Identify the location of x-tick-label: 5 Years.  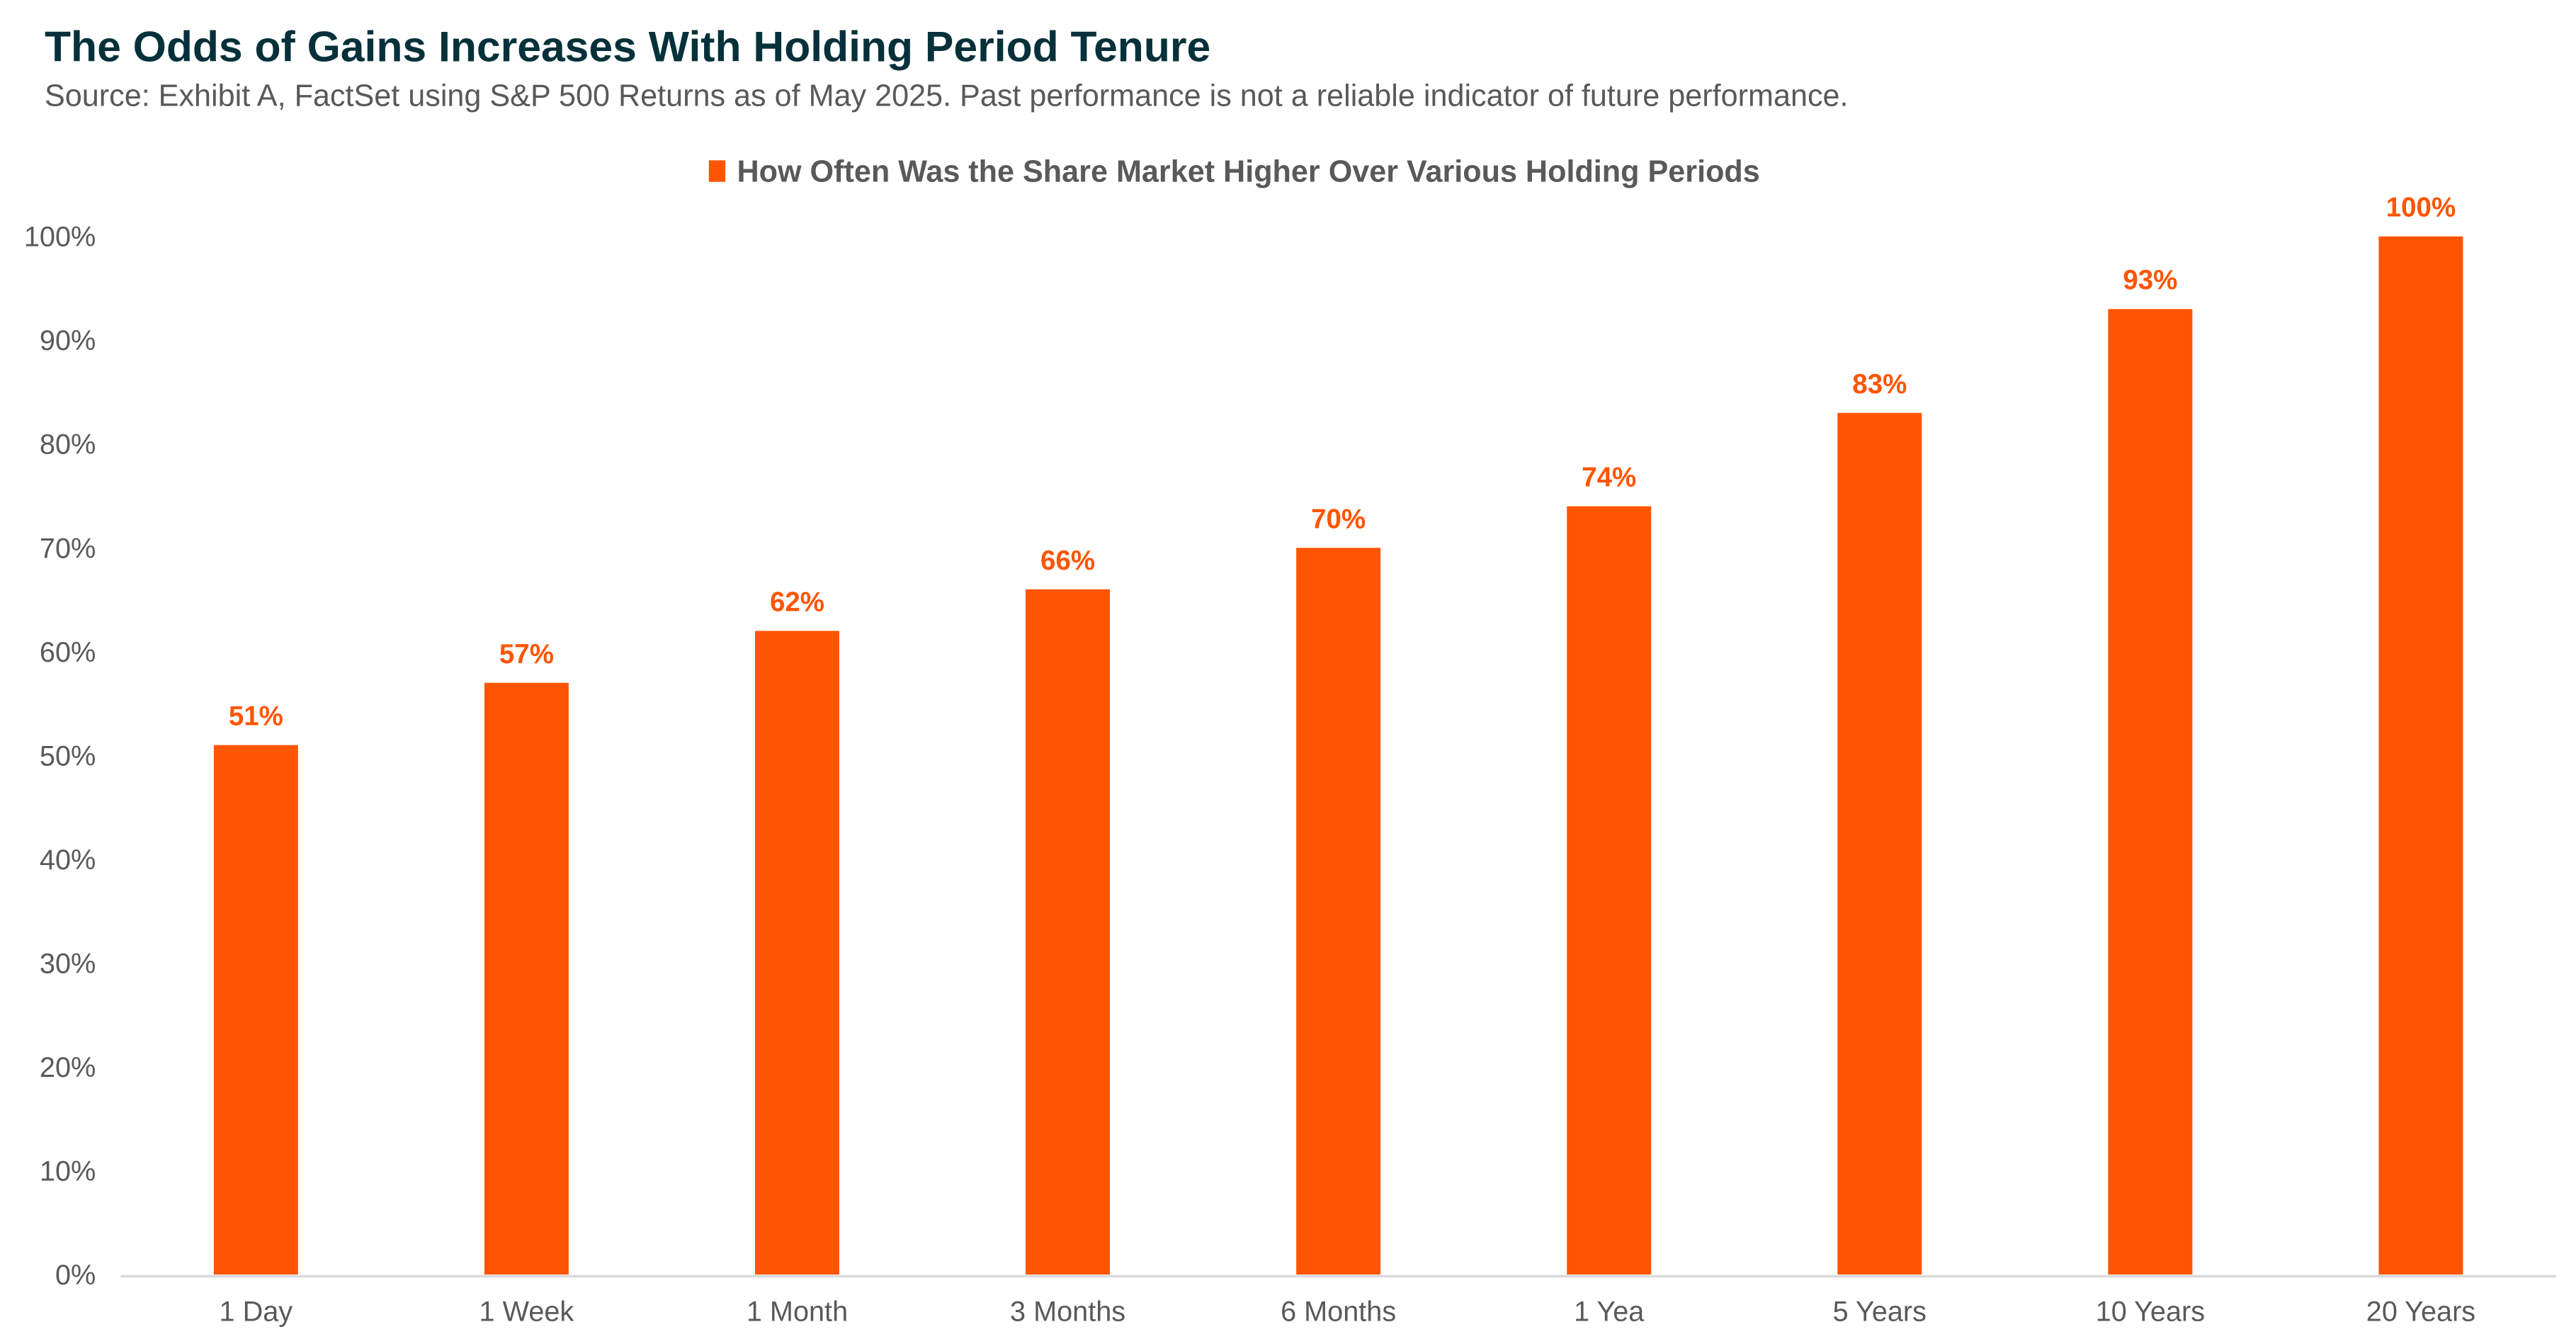
(1880, 1311).